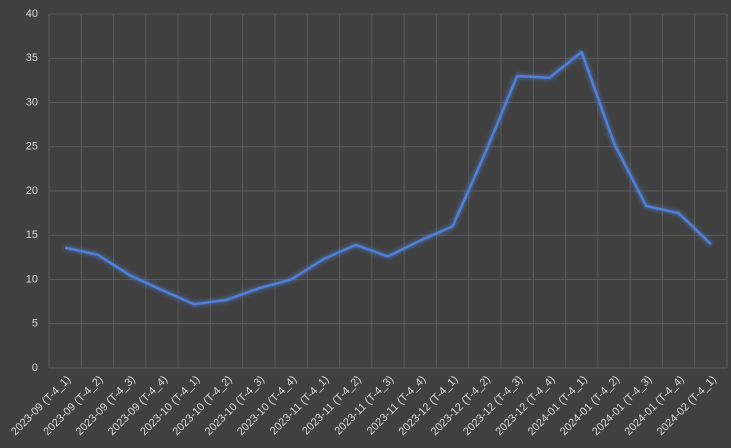 The image size is (731, 448). What do you see at coordinates (300, 406) in the screenshot?
I see `x-tick-label: 2023-11 (T-4_1)` at bounding box center [300, 406].